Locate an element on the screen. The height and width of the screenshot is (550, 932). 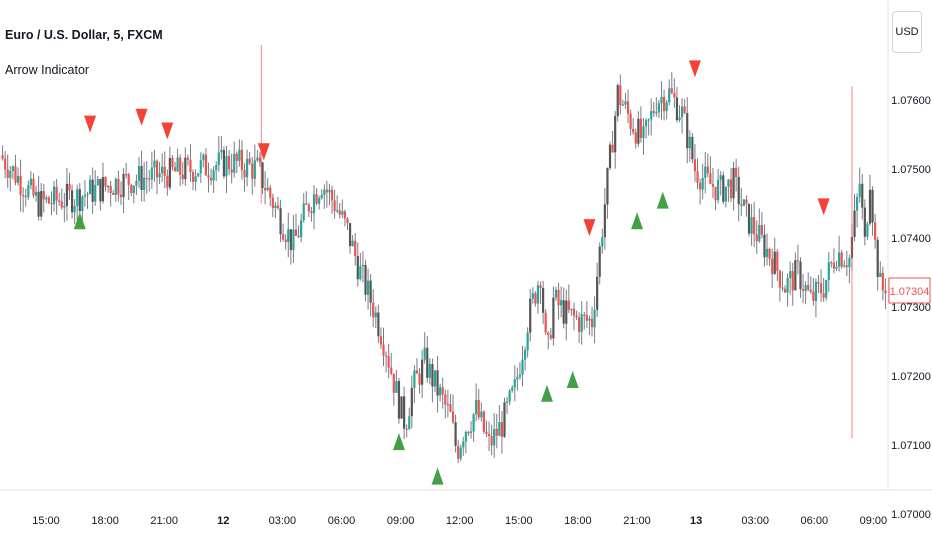
indicator-name: Arrow Indicator is located at coordinates (47, 70).